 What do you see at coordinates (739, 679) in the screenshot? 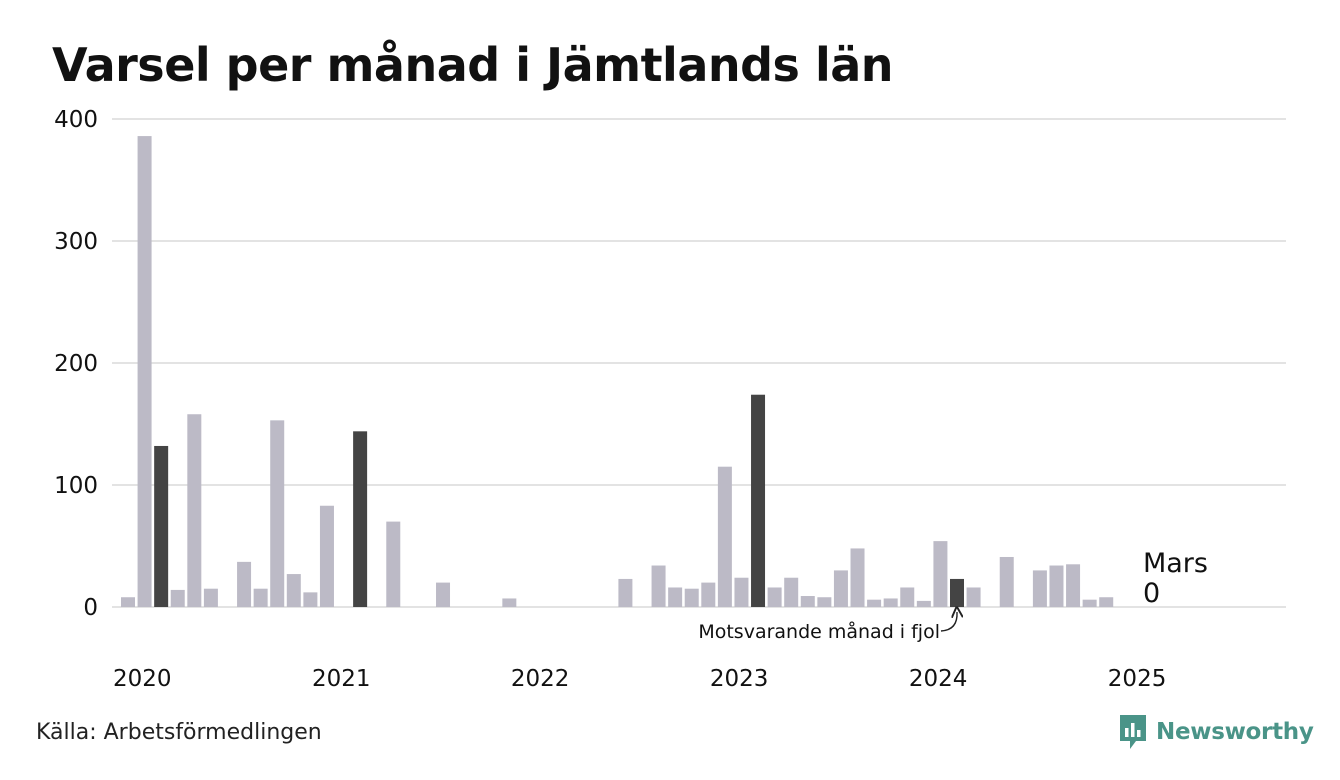
I see `x-tick-label-2023: 2023` at bounding box center [739, 679].